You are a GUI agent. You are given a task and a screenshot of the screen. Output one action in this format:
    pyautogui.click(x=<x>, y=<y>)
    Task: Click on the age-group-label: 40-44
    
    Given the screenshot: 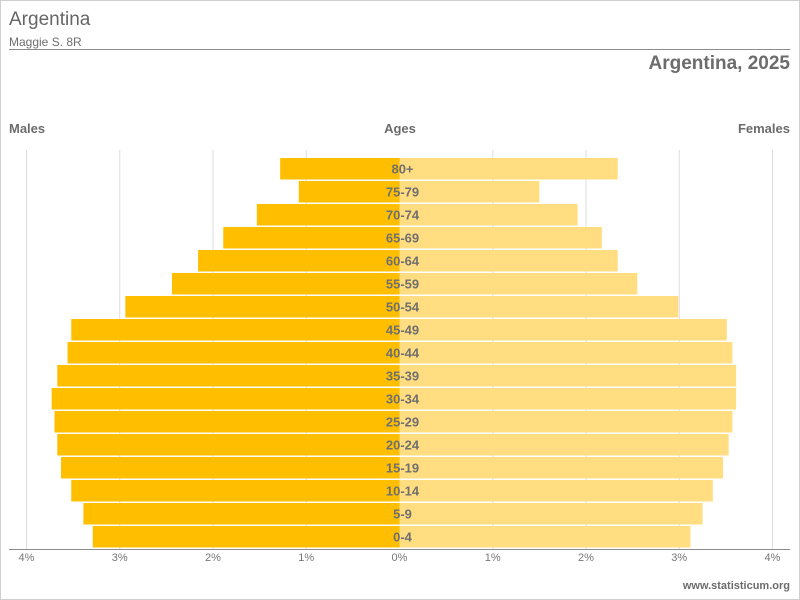 What is the action you would take?
    pyautogui.click(x=403, y=352)
    